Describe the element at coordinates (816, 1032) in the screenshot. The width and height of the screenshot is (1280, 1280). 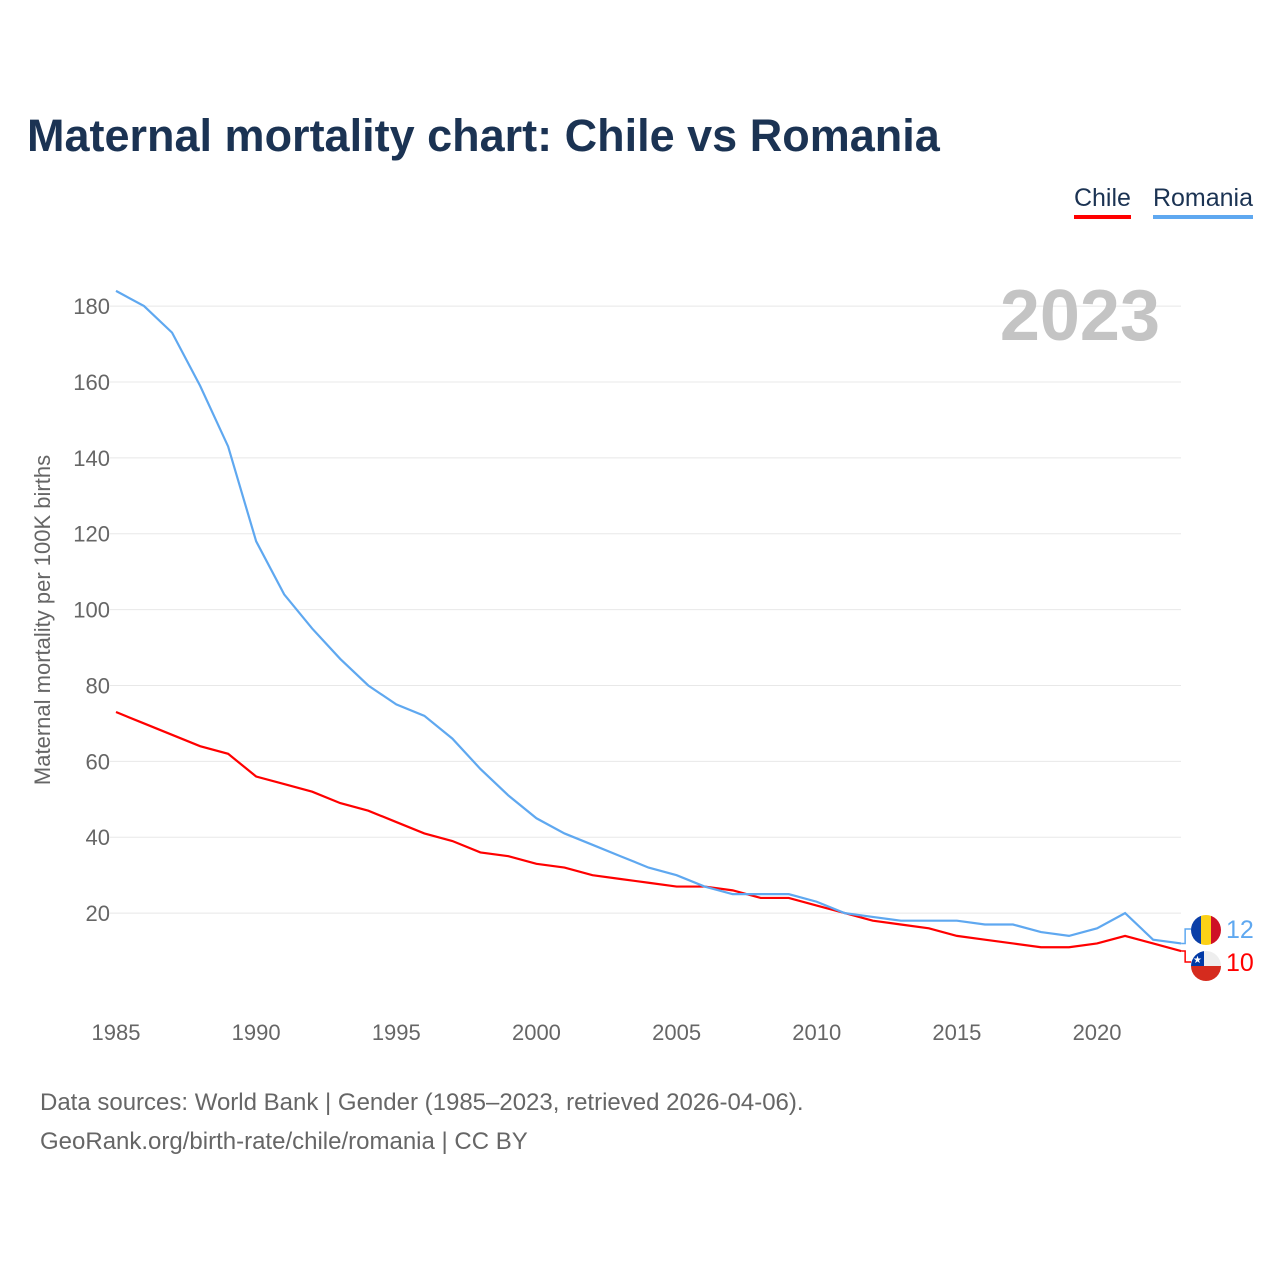
I see `x-tick-label: 2010` at that location.